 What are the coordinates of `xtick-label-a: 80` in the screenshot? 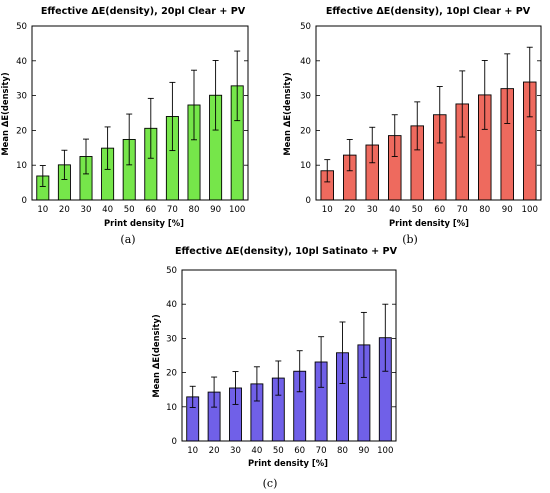 It's located at (194, 210).